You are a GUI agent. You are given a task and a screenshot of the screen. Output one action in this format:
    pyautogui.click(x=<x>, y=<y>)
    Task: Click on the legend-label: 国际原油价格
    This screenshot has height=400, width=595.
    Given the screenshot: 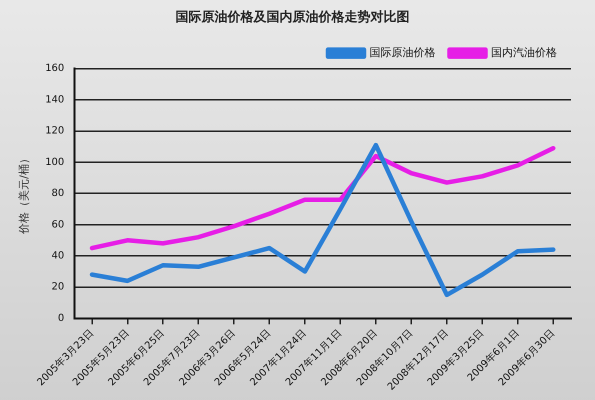 What is the action you would take?
    pyautogui.click(x=403, y=52)
    